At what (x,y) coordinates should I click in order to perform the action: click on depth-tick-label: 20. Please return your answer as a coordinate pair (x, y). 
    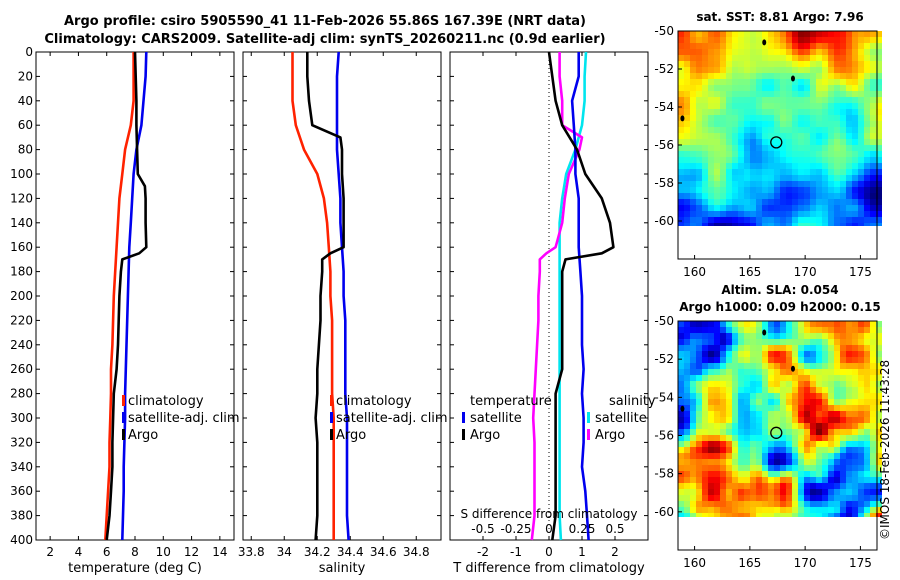
    Looking at the image, I should click on (25, 76).